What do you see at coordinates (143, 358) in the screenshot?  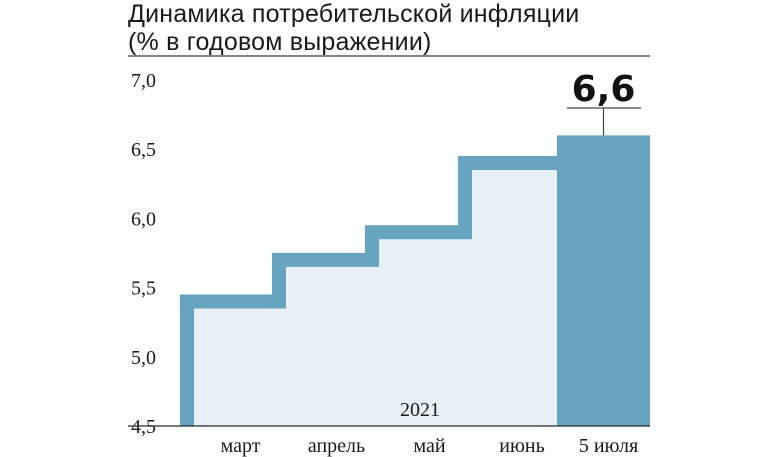 I see `y-tick-label: 5,0` at bounding box center [143, 358].